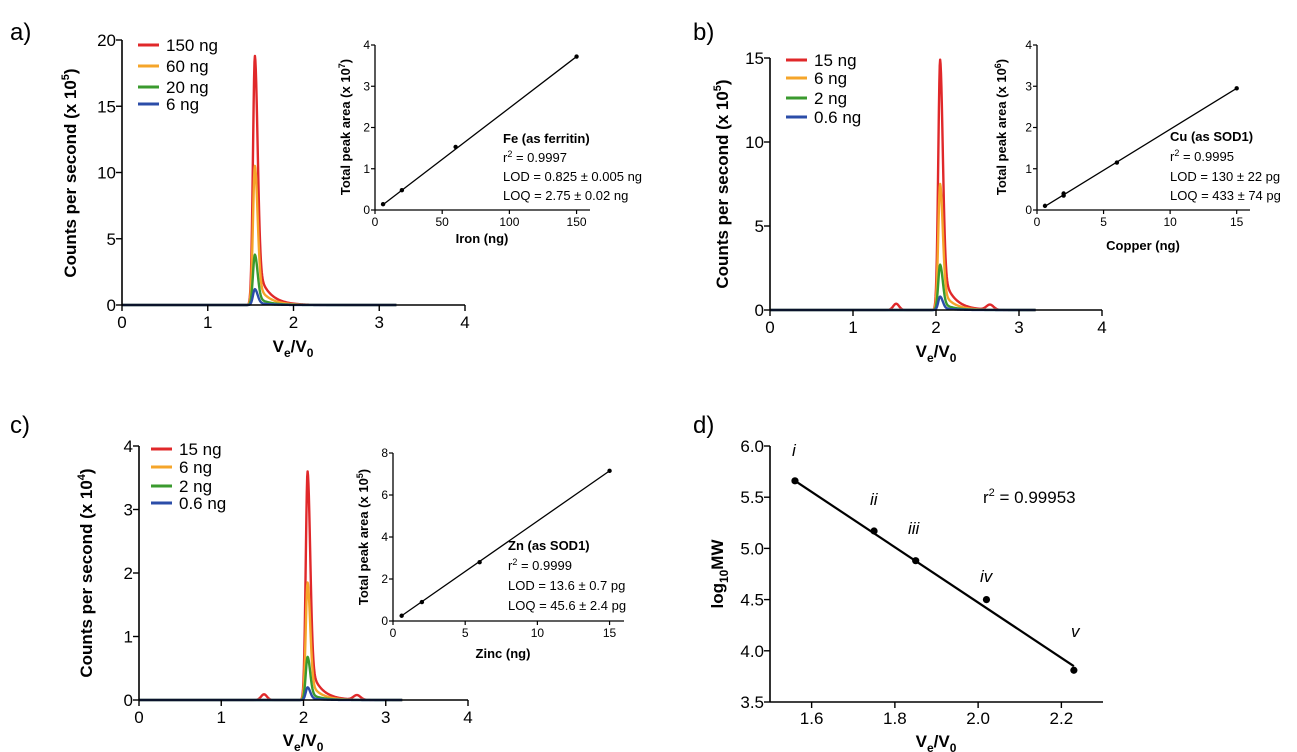  I want to click on marks-d, so click(934, 575).